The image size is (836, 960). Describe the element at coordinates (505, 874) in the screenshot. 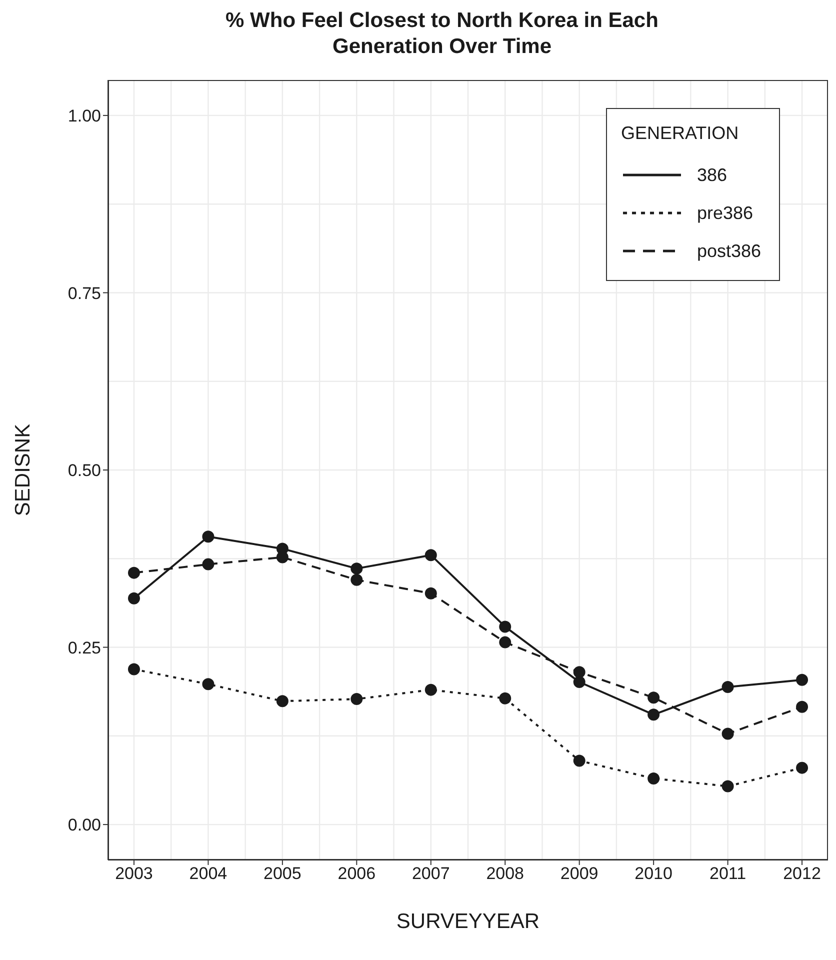

I see `x-tick-label: 2008` at that location.